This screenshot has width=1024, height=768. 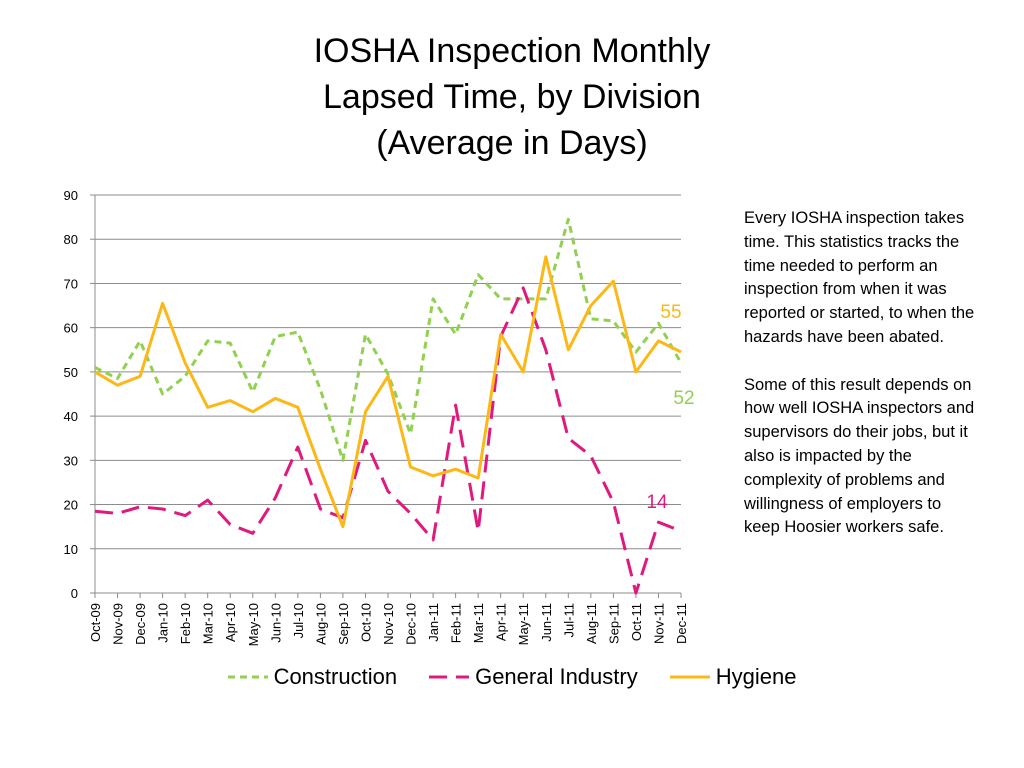 I want to click on series-end-label: 55, so click(x=670, y=312).